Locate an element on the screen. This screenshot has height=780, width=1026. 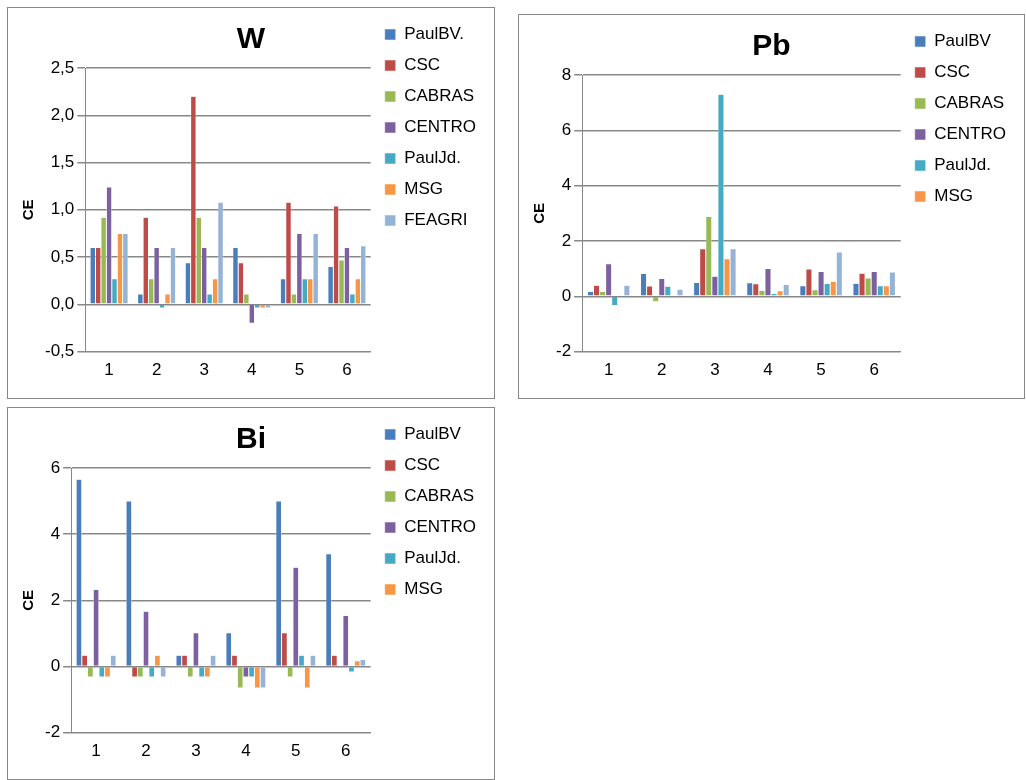
chart-title: Bi is located at coordinates (251, 438).